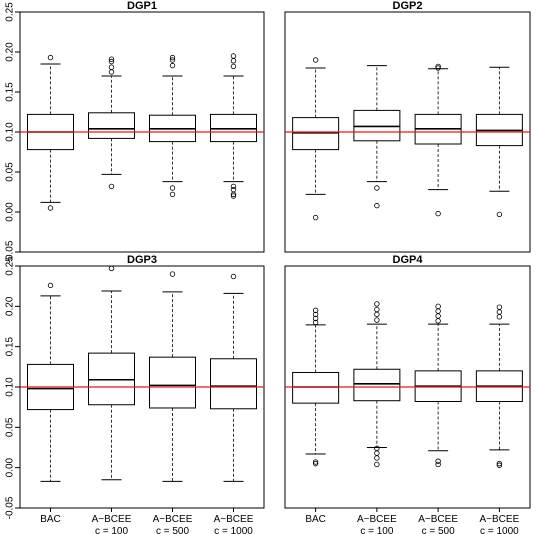  Describe the element at coordinates (10, 92) in the screenshot. I see `y-tick-label: 0.15` at that location.